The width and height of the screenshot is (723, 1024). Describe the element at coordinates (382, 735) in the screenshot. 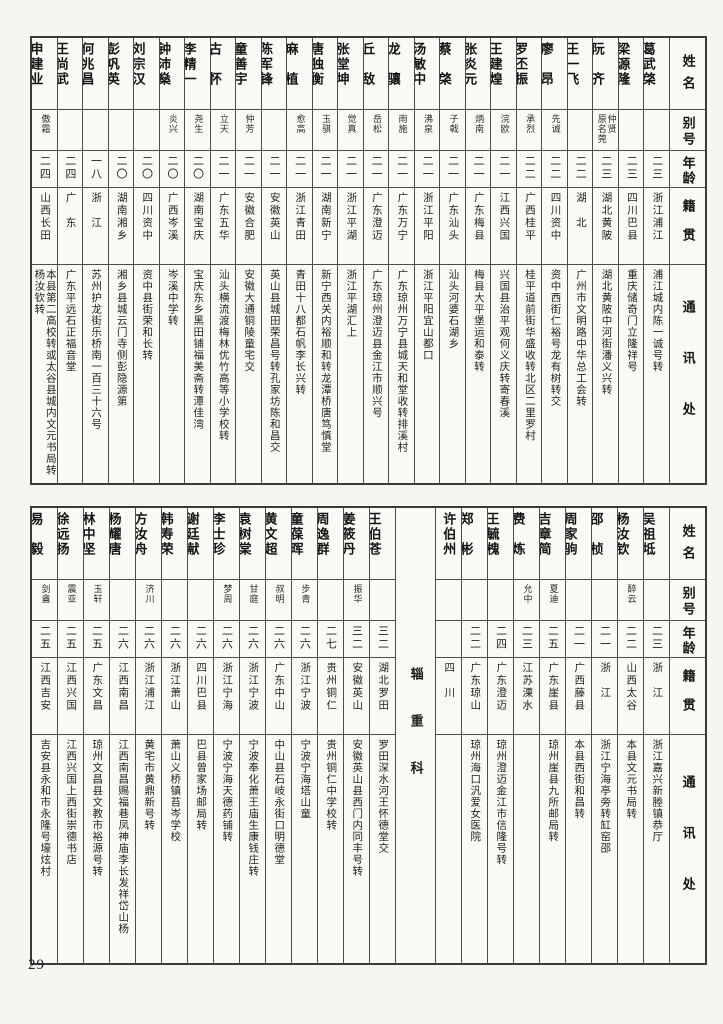

I see `person-column: 王伯苍 三二 湖北罗田 罗田深水河王怀德堂交` at that location.